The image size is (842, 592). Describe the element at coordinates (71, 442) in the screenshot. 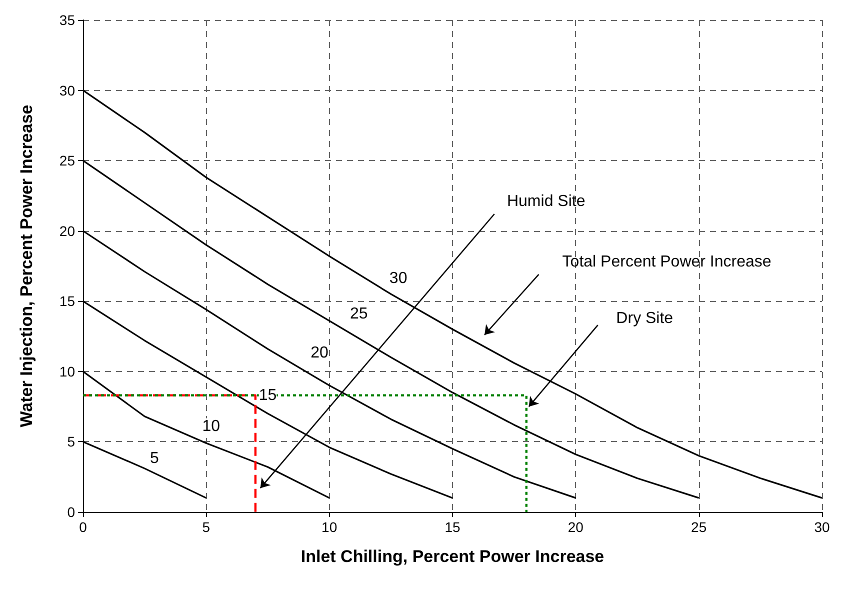

I see `y-tick-label: 5` at that location.